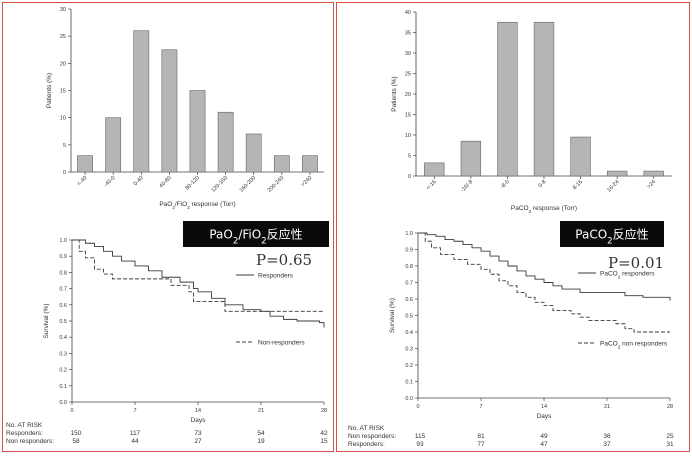  I want to click on label-text: PaO, so click(221, 235).